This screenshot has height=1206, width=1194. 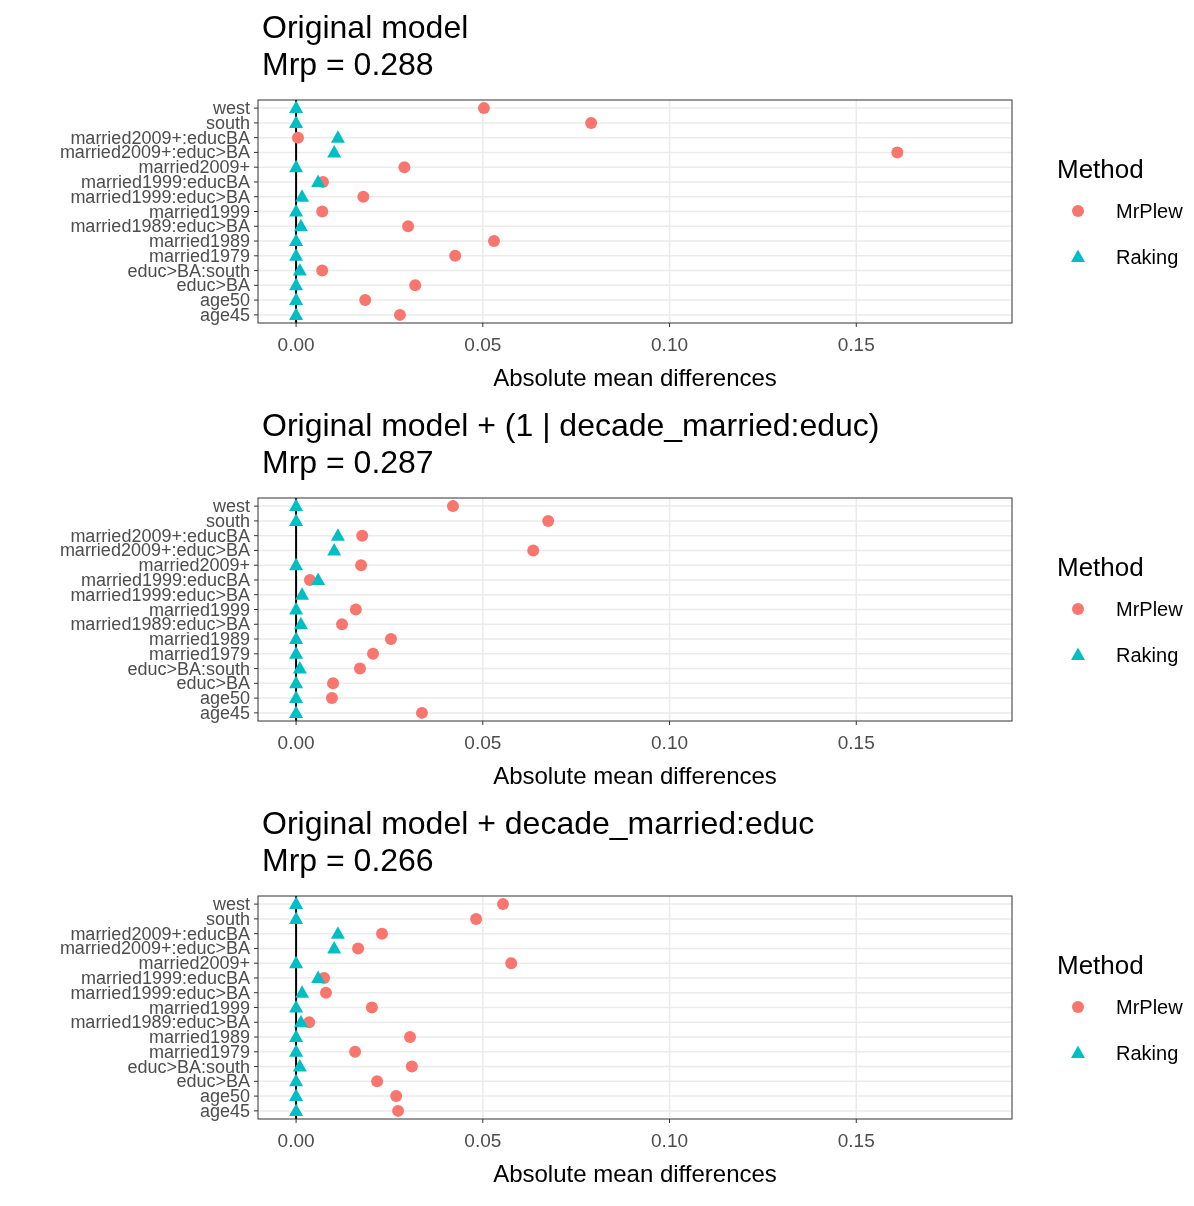 I want to click on chart-title: Original model, so click(x=365, y=27).